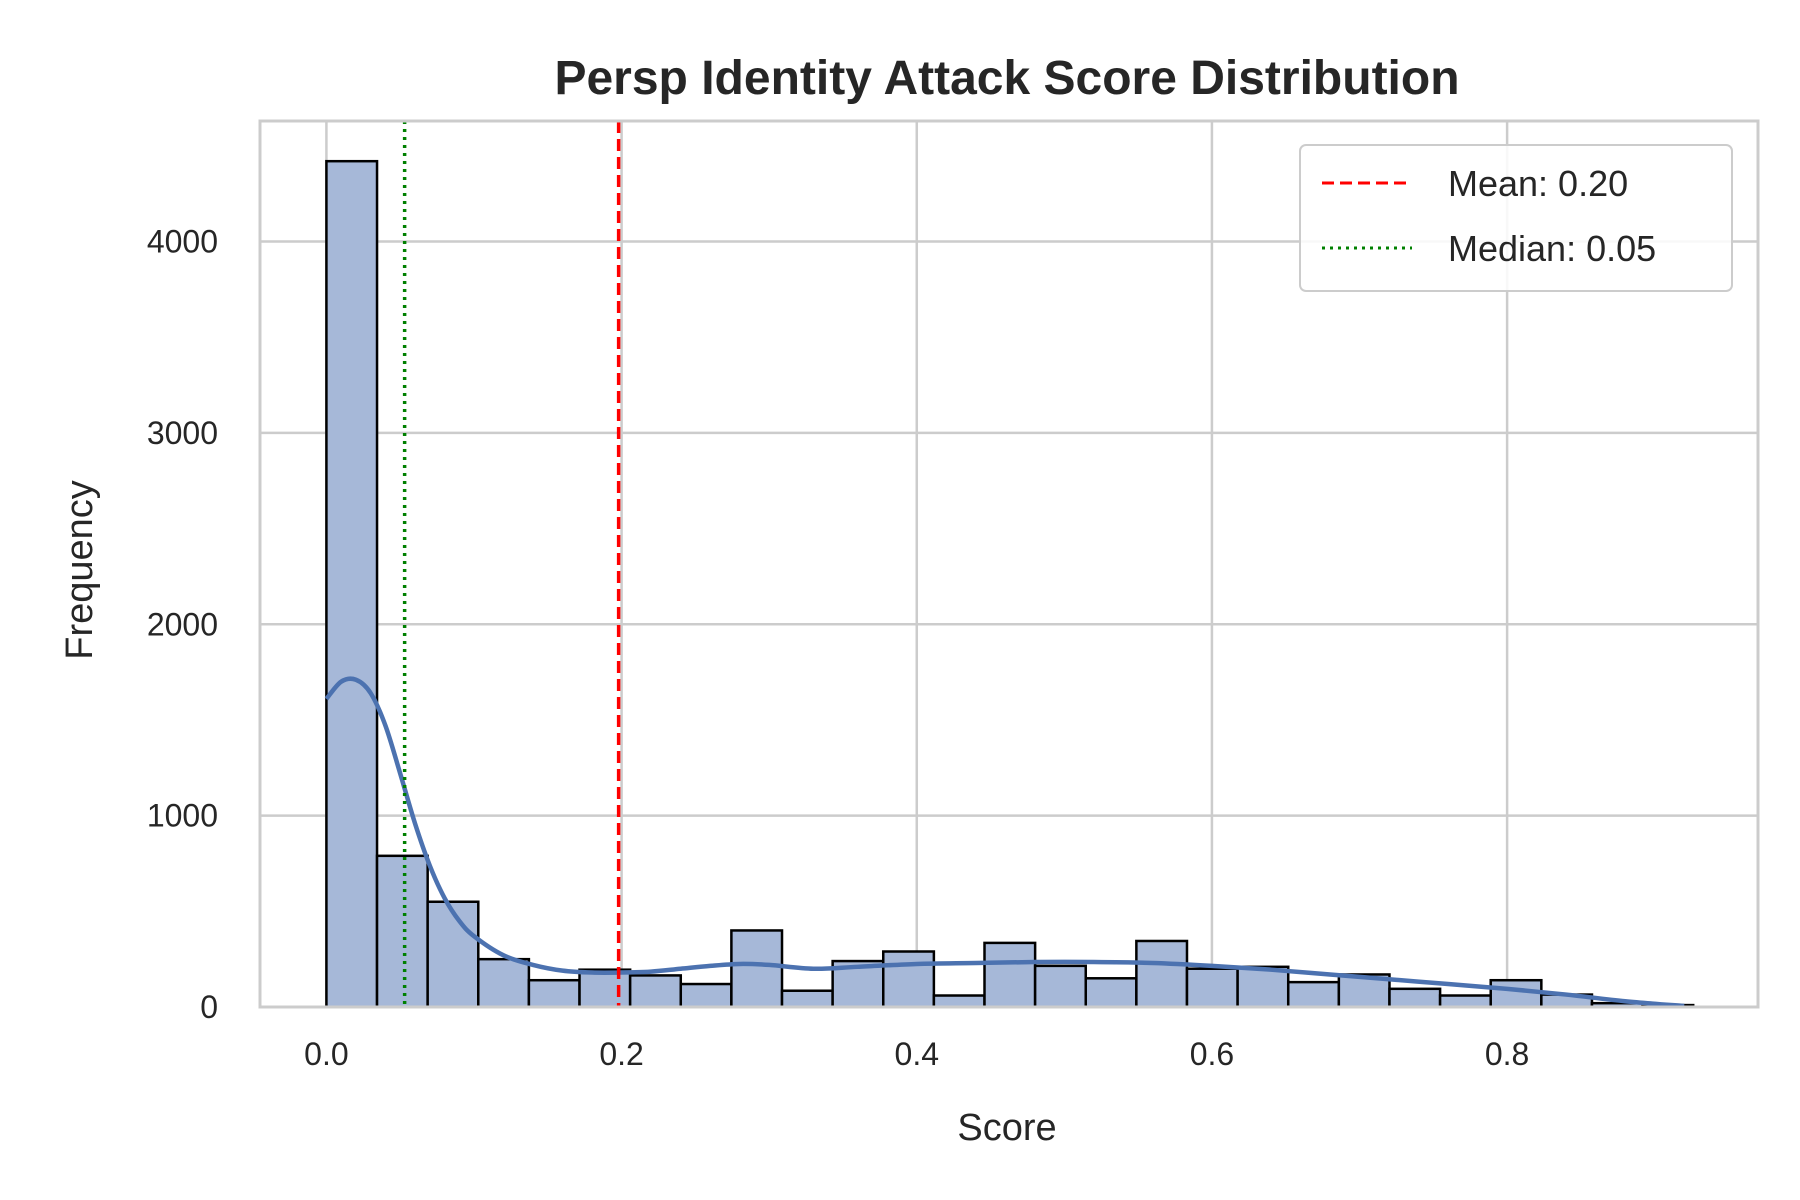  I want to click on x-tick-label: 0.8, so click(1507, 1054).